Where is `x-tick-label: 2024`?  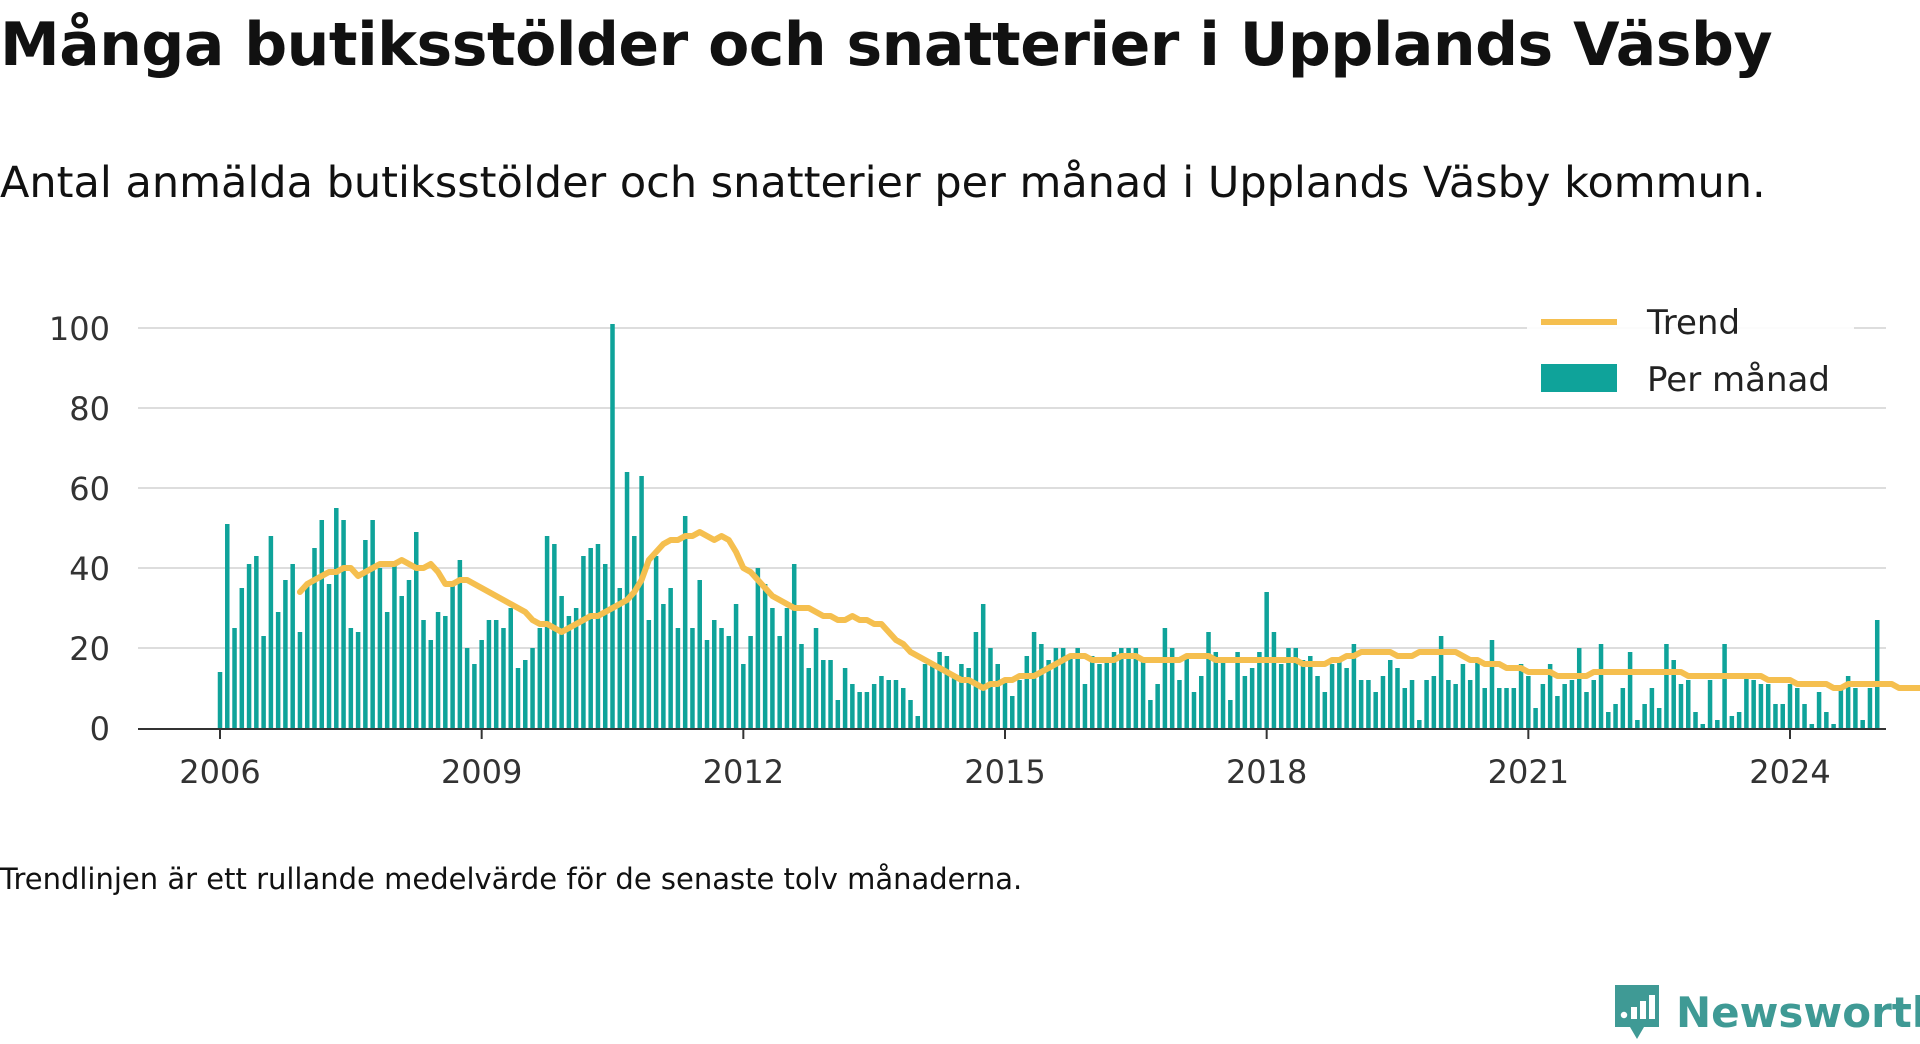 x-tick-label: 2024 is located at coordinates (1789, 772).